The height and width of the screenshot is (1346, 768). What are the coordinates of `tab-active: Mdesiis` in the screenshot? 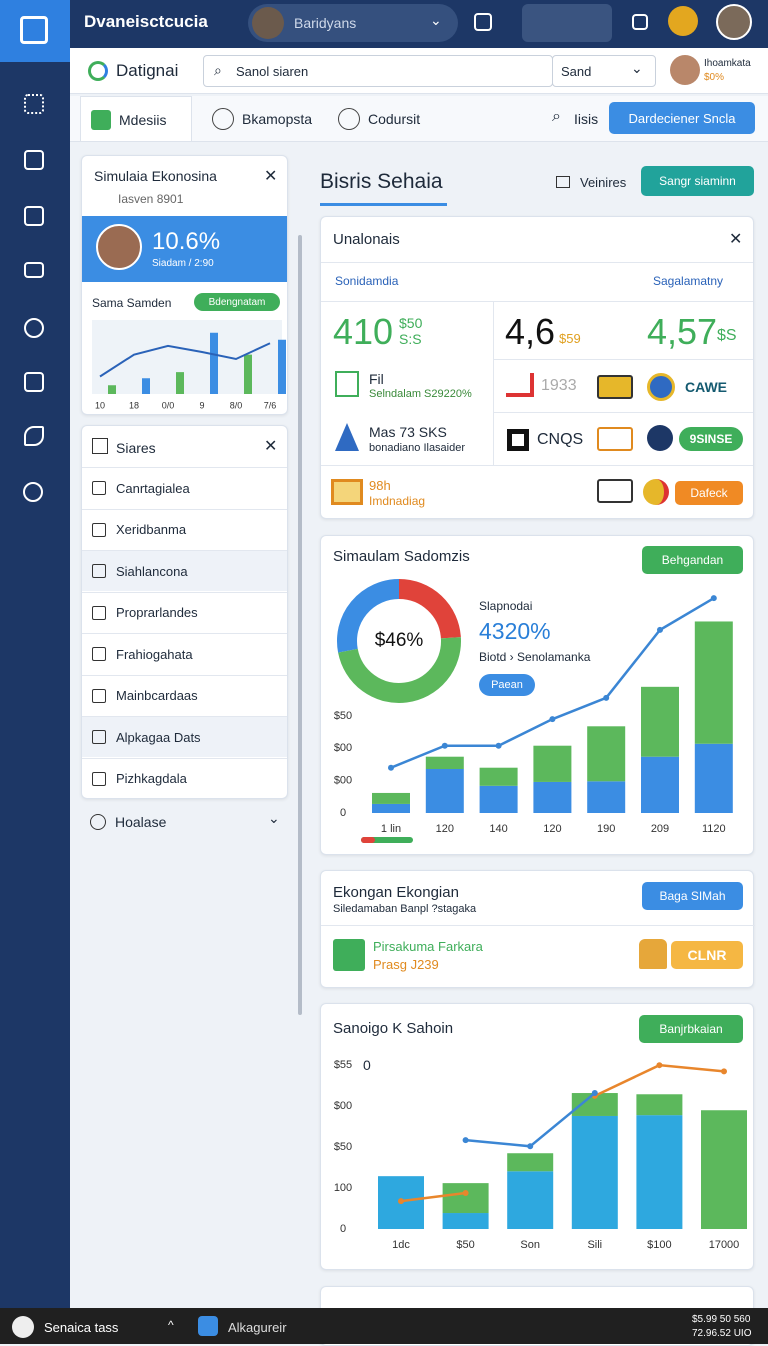 It's located at (136, 119).